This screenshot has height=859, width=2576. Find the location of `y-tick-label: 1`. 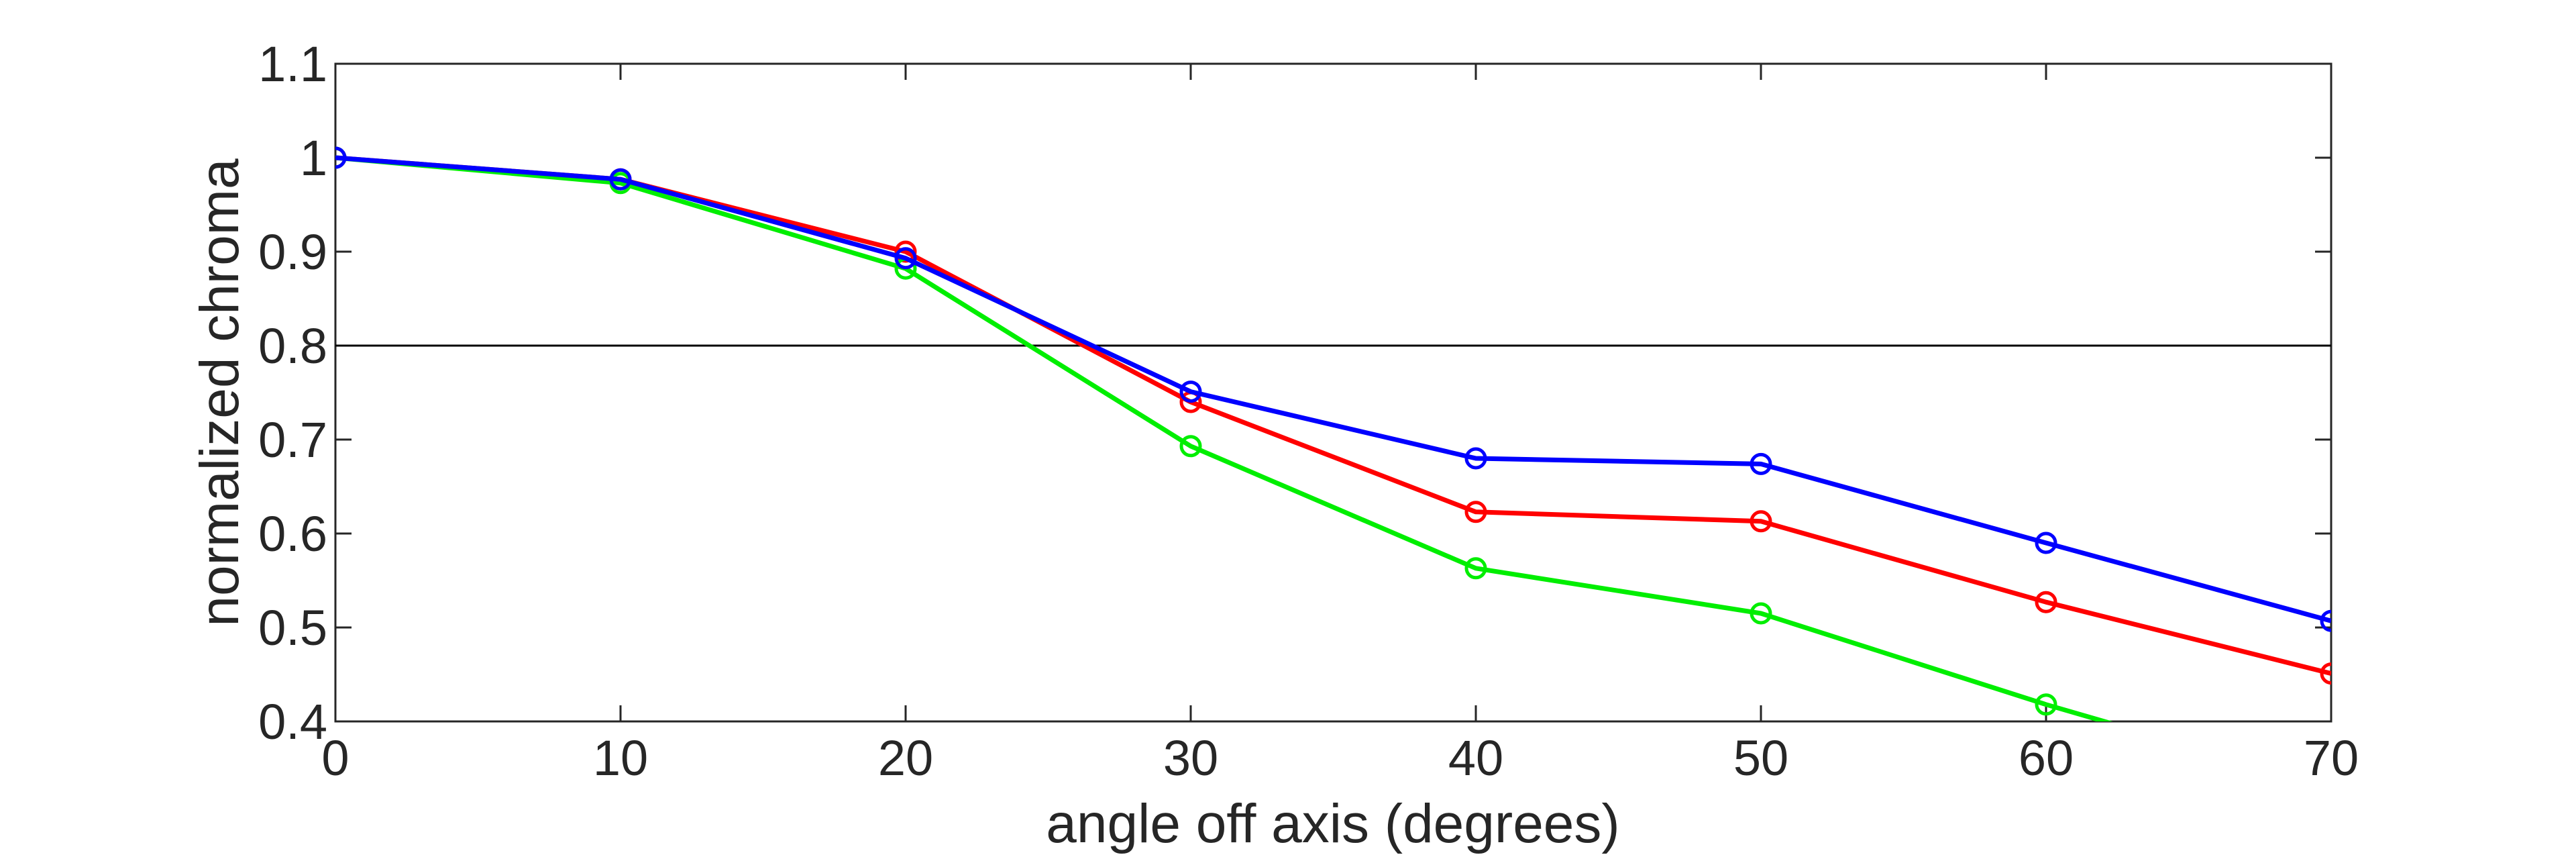

y-tick-label: 1 is located at coordinates (313, 158).